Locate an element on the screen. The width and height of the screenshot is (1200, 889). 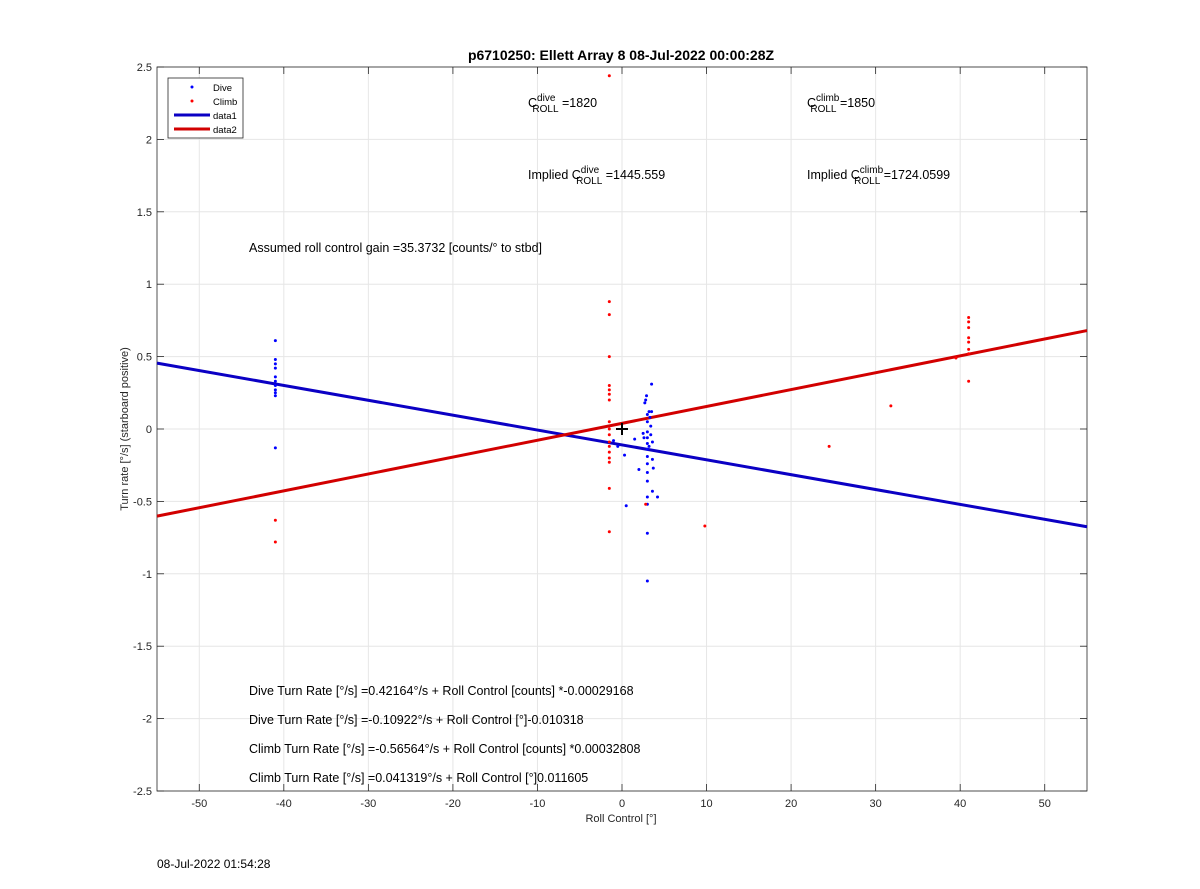
y-tick-label: -1 is located at coordinates (147, 575).